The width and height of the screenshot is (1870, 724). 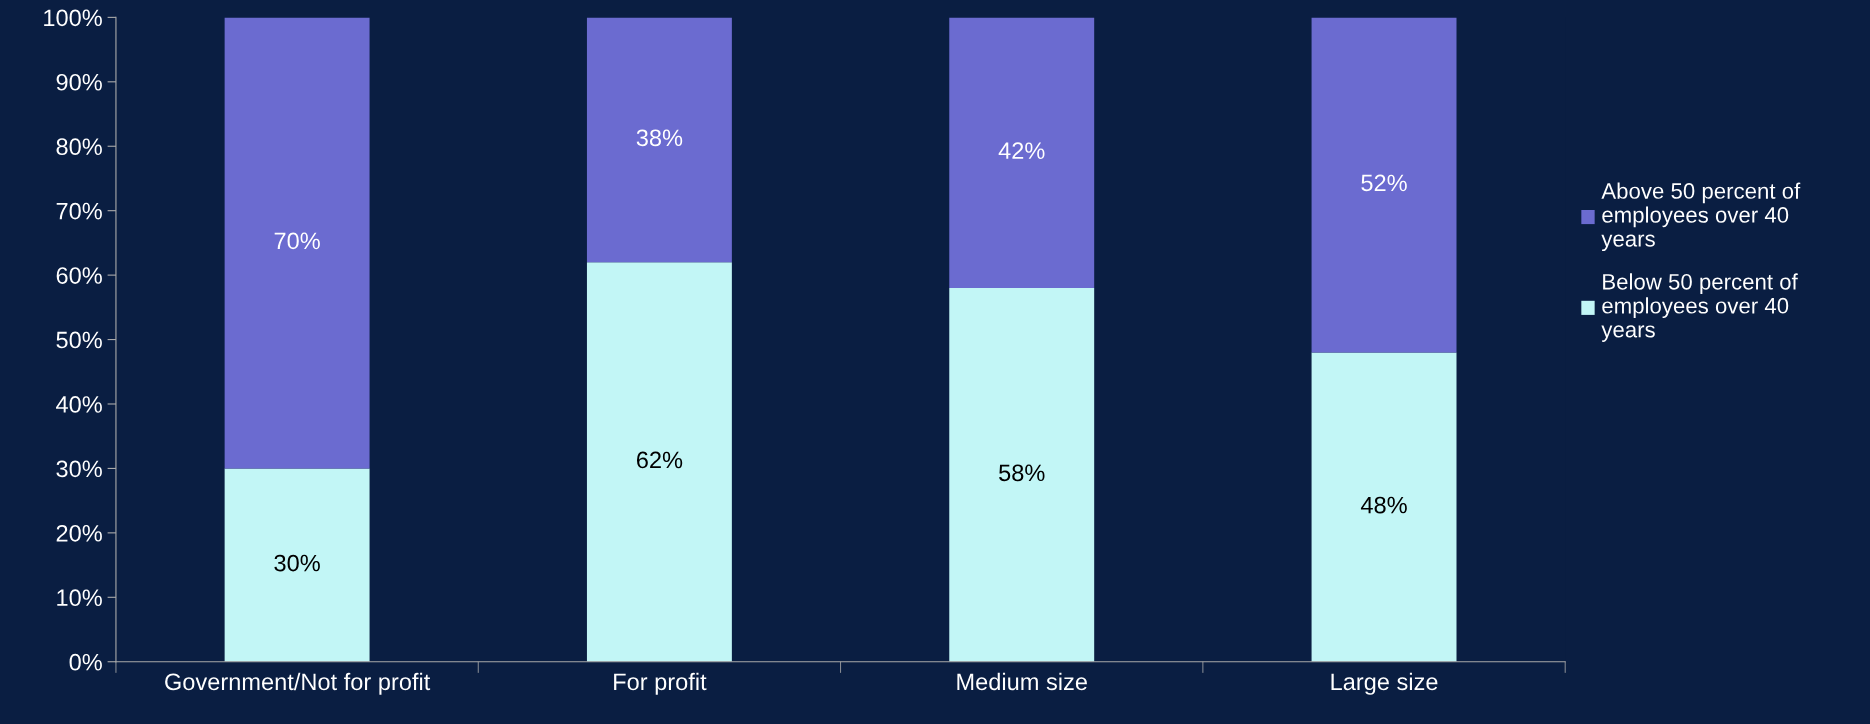 I want to click on data-label: 48%, so click(x=1383, y=505).